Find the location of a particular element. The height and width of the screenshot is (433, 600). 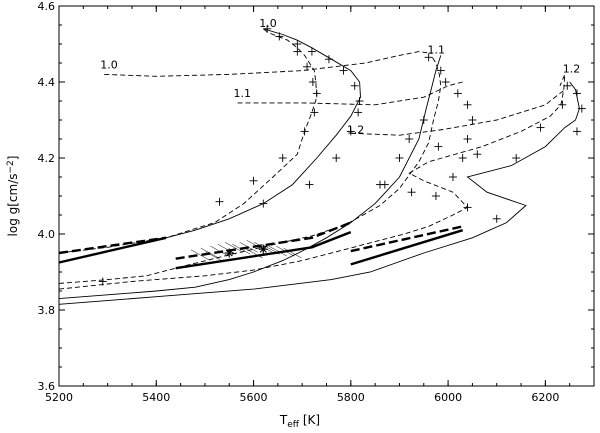

x-tick-label: 5800 is located at coordinates (351, 397).